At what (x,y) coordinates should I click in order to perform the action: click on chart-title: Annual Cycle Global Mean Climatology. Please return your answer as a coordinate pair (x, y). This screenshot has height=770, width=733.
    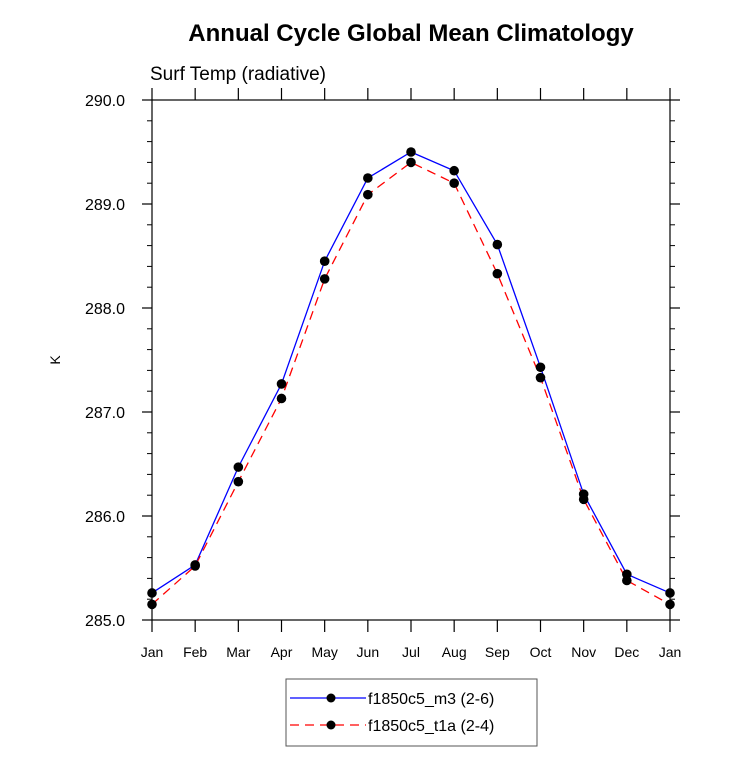
    Looking at the image, I should click on (411, 33).